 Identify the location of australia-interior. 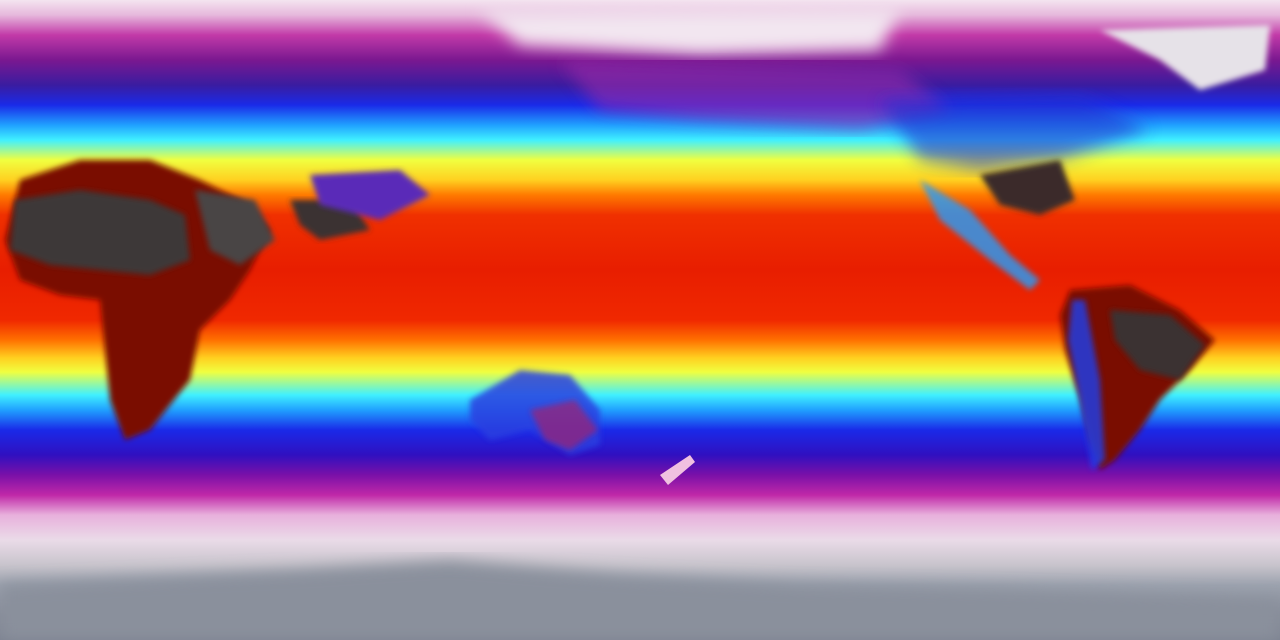
(564, 425).